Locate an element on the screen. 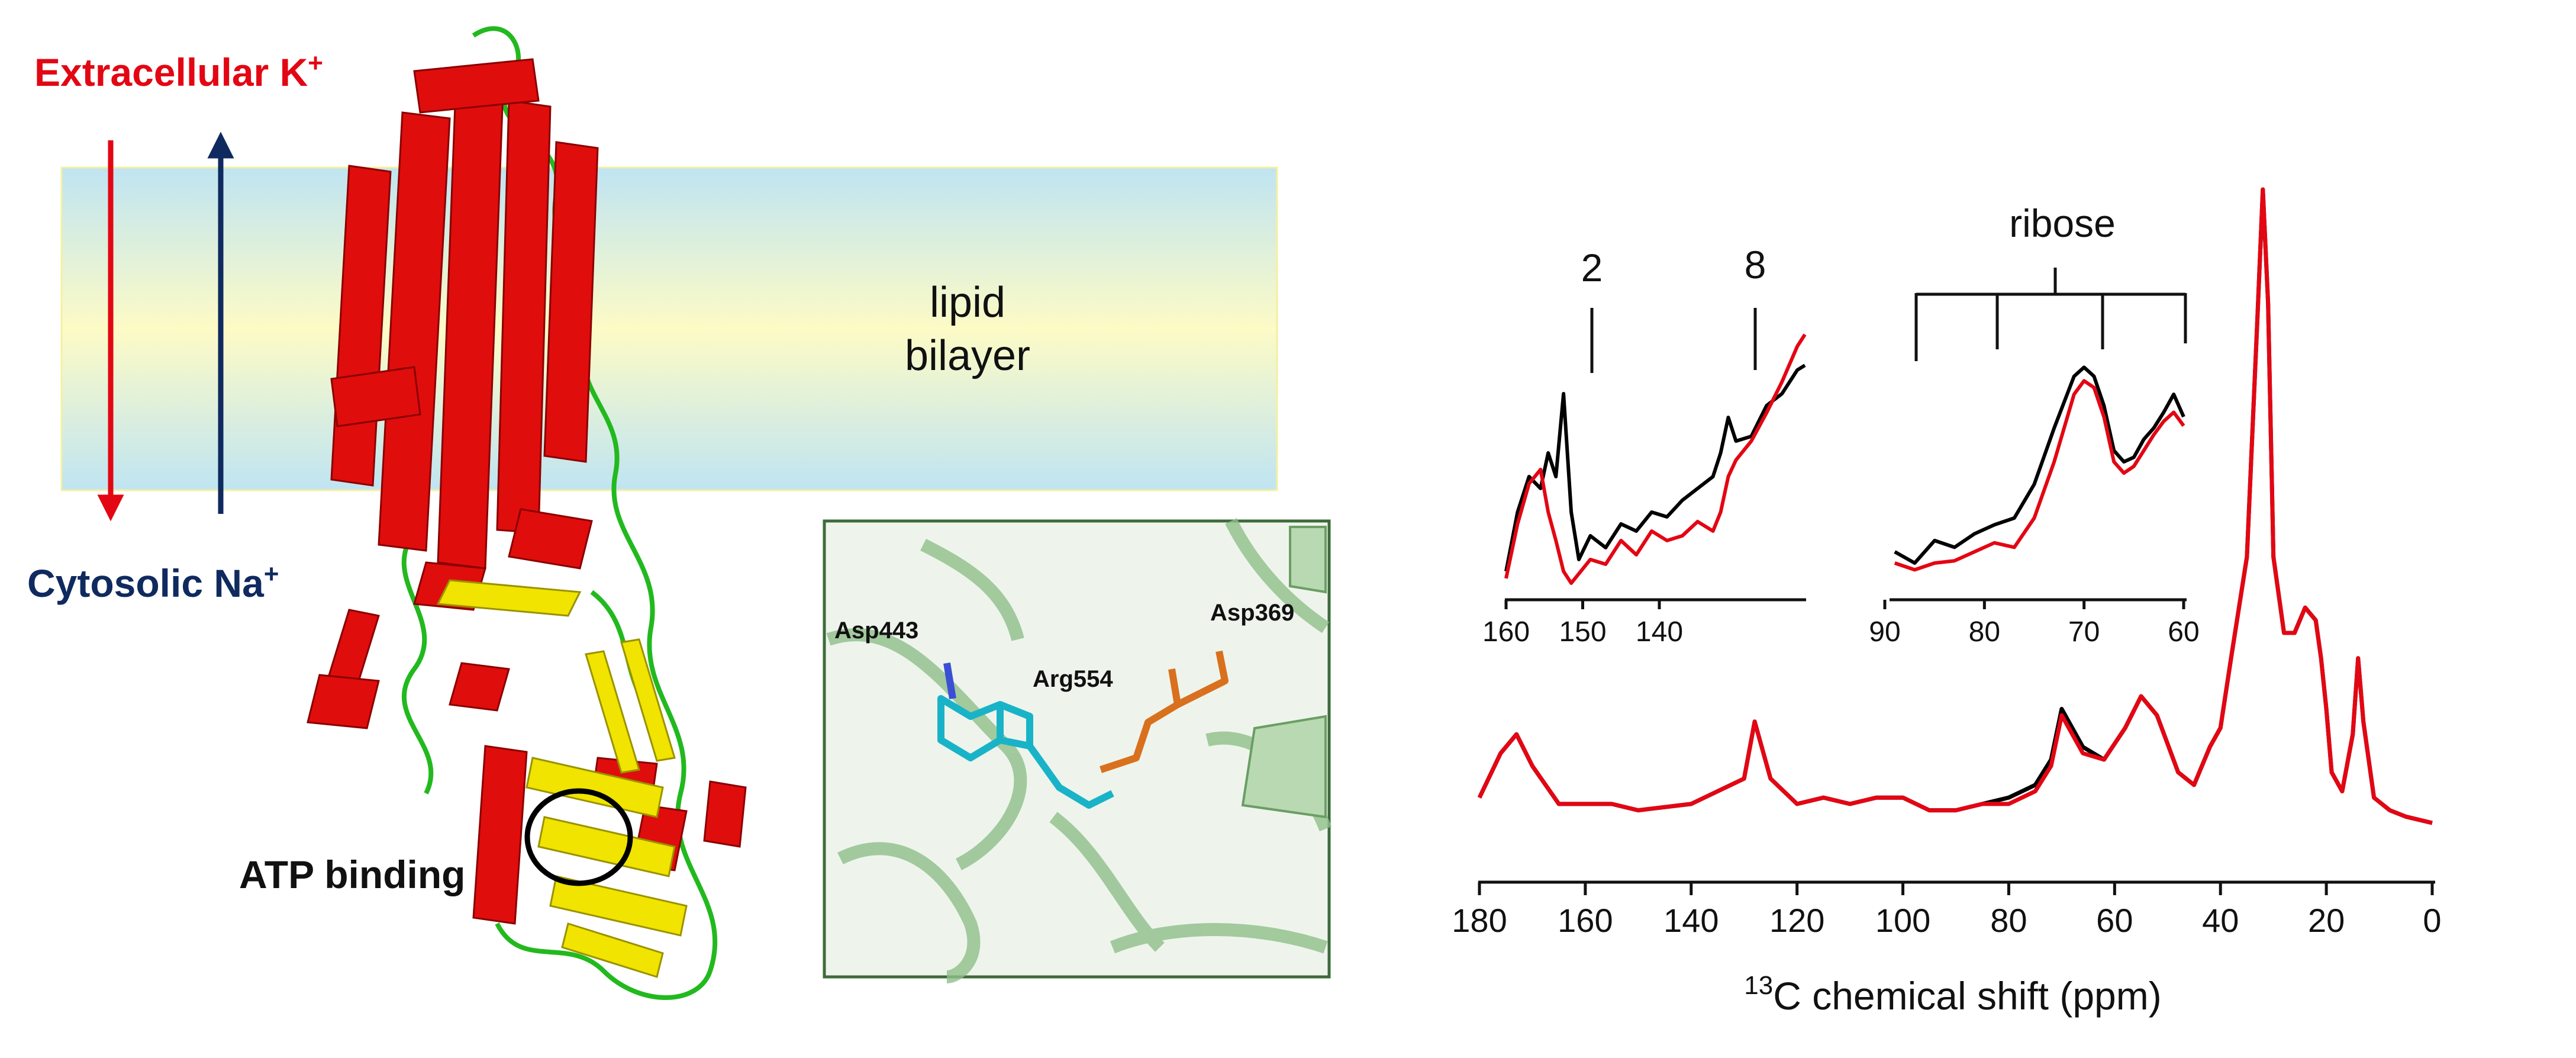  x-tick-label: 90 is located at coordinates (1884, 632).